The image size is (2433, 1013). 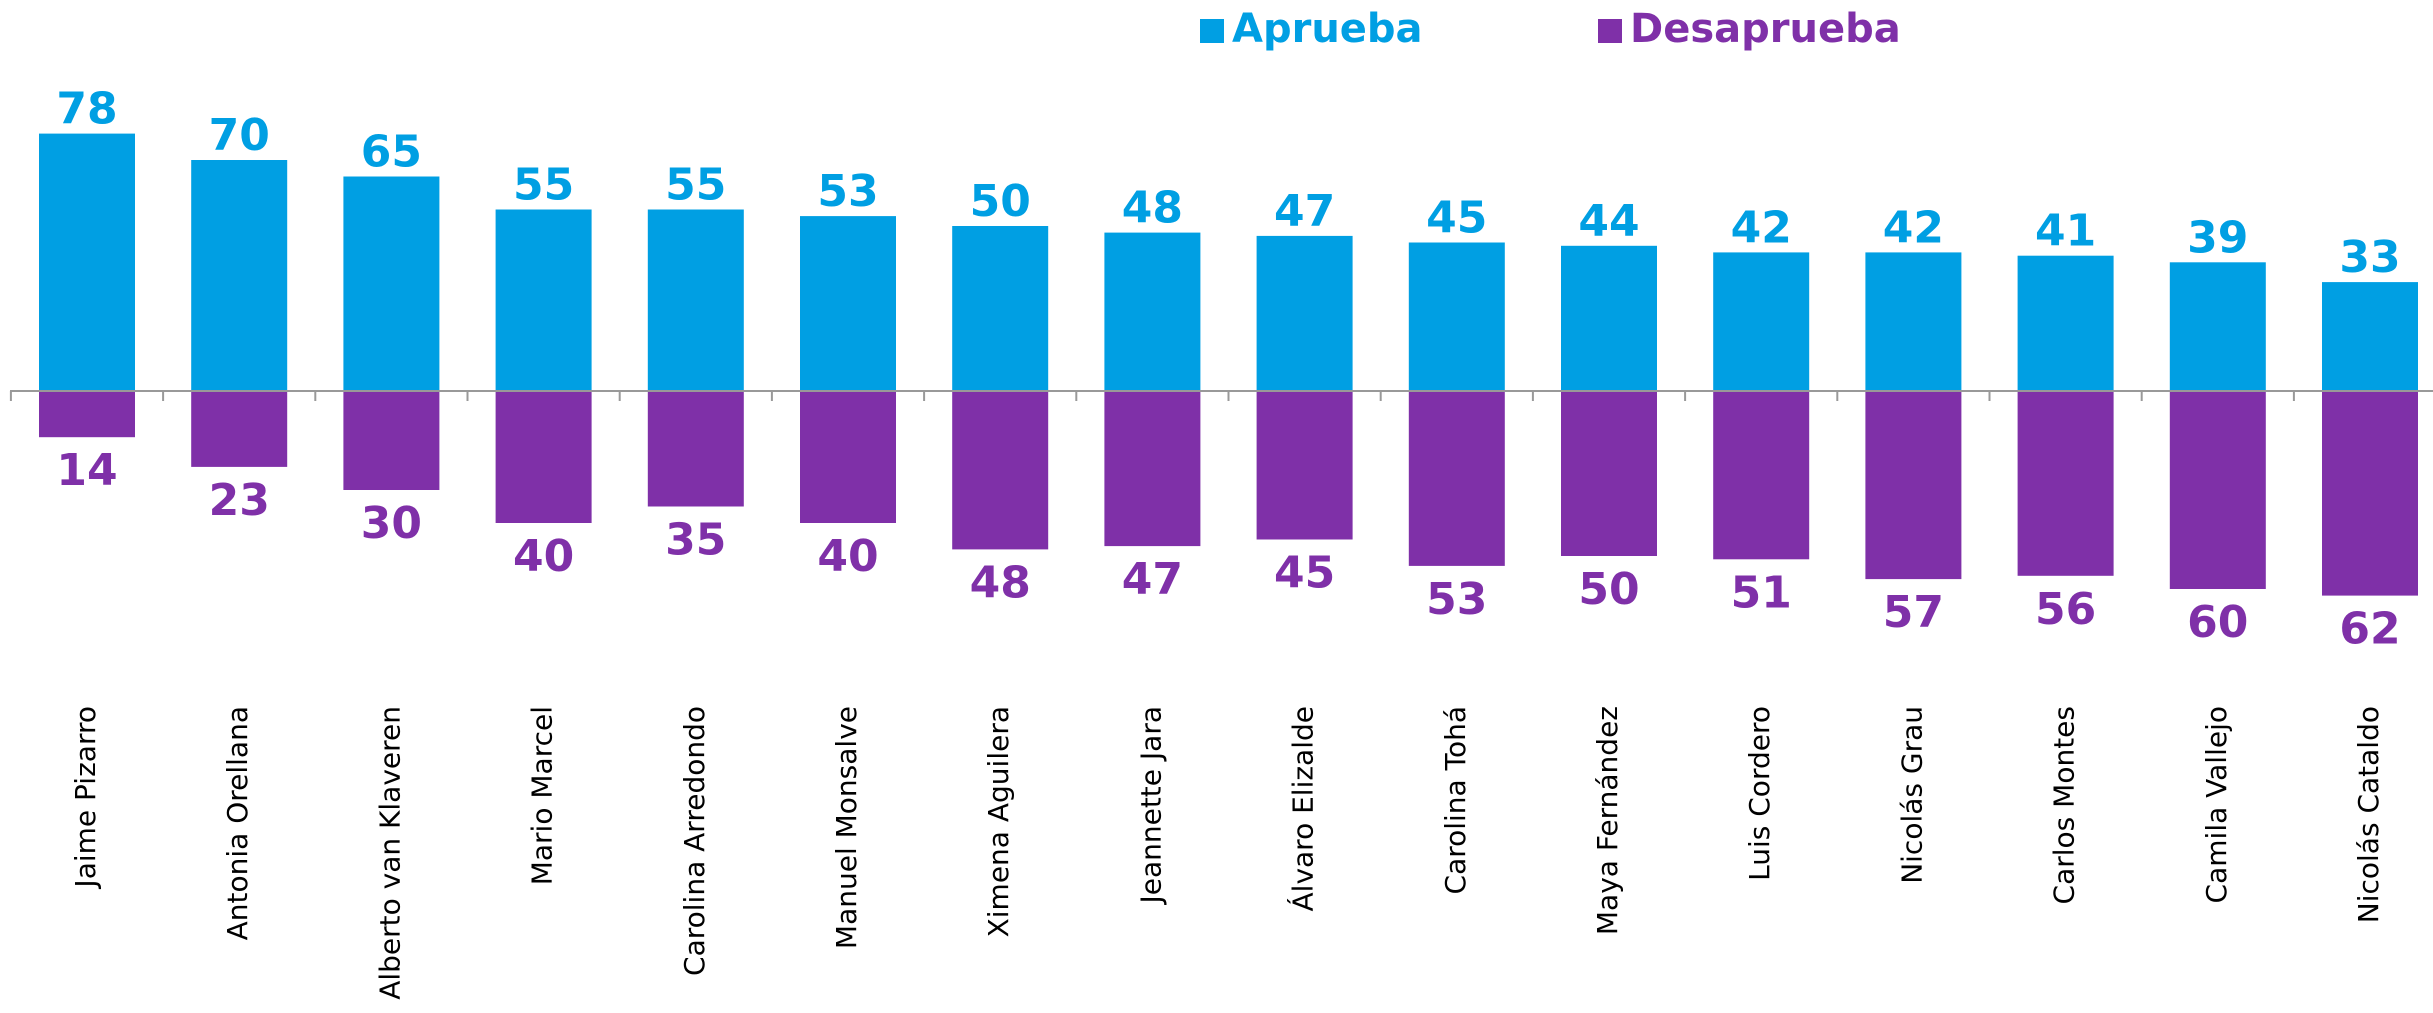 I want to click on value-label: 57, so click(x=1913, y=612).